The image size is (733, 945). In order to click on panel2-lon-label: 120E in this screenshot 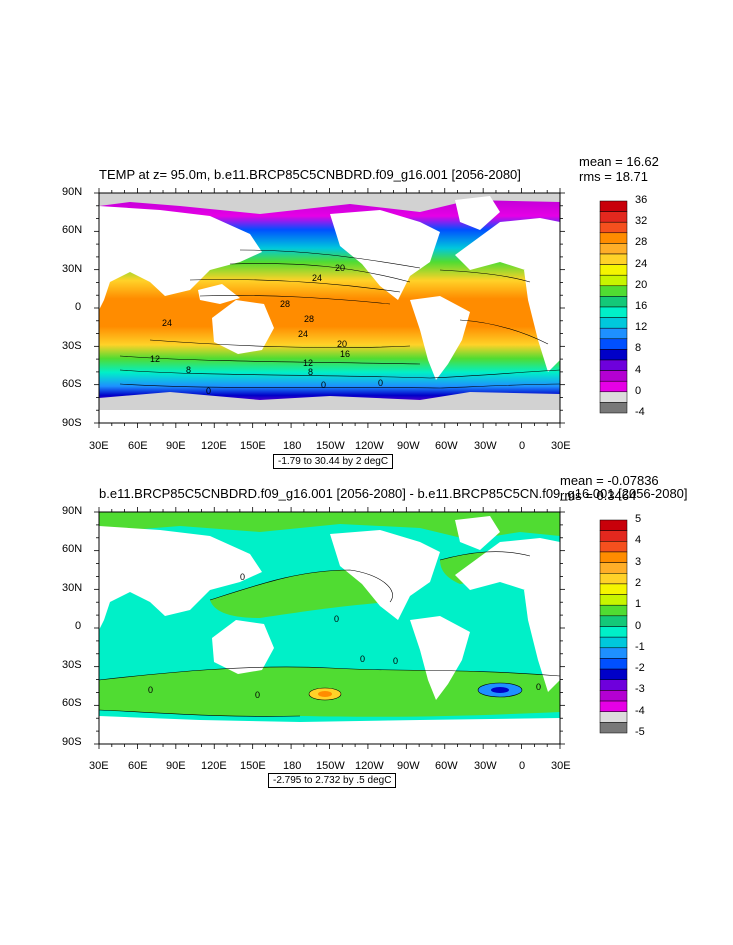, I will do `click(214, 766)`.